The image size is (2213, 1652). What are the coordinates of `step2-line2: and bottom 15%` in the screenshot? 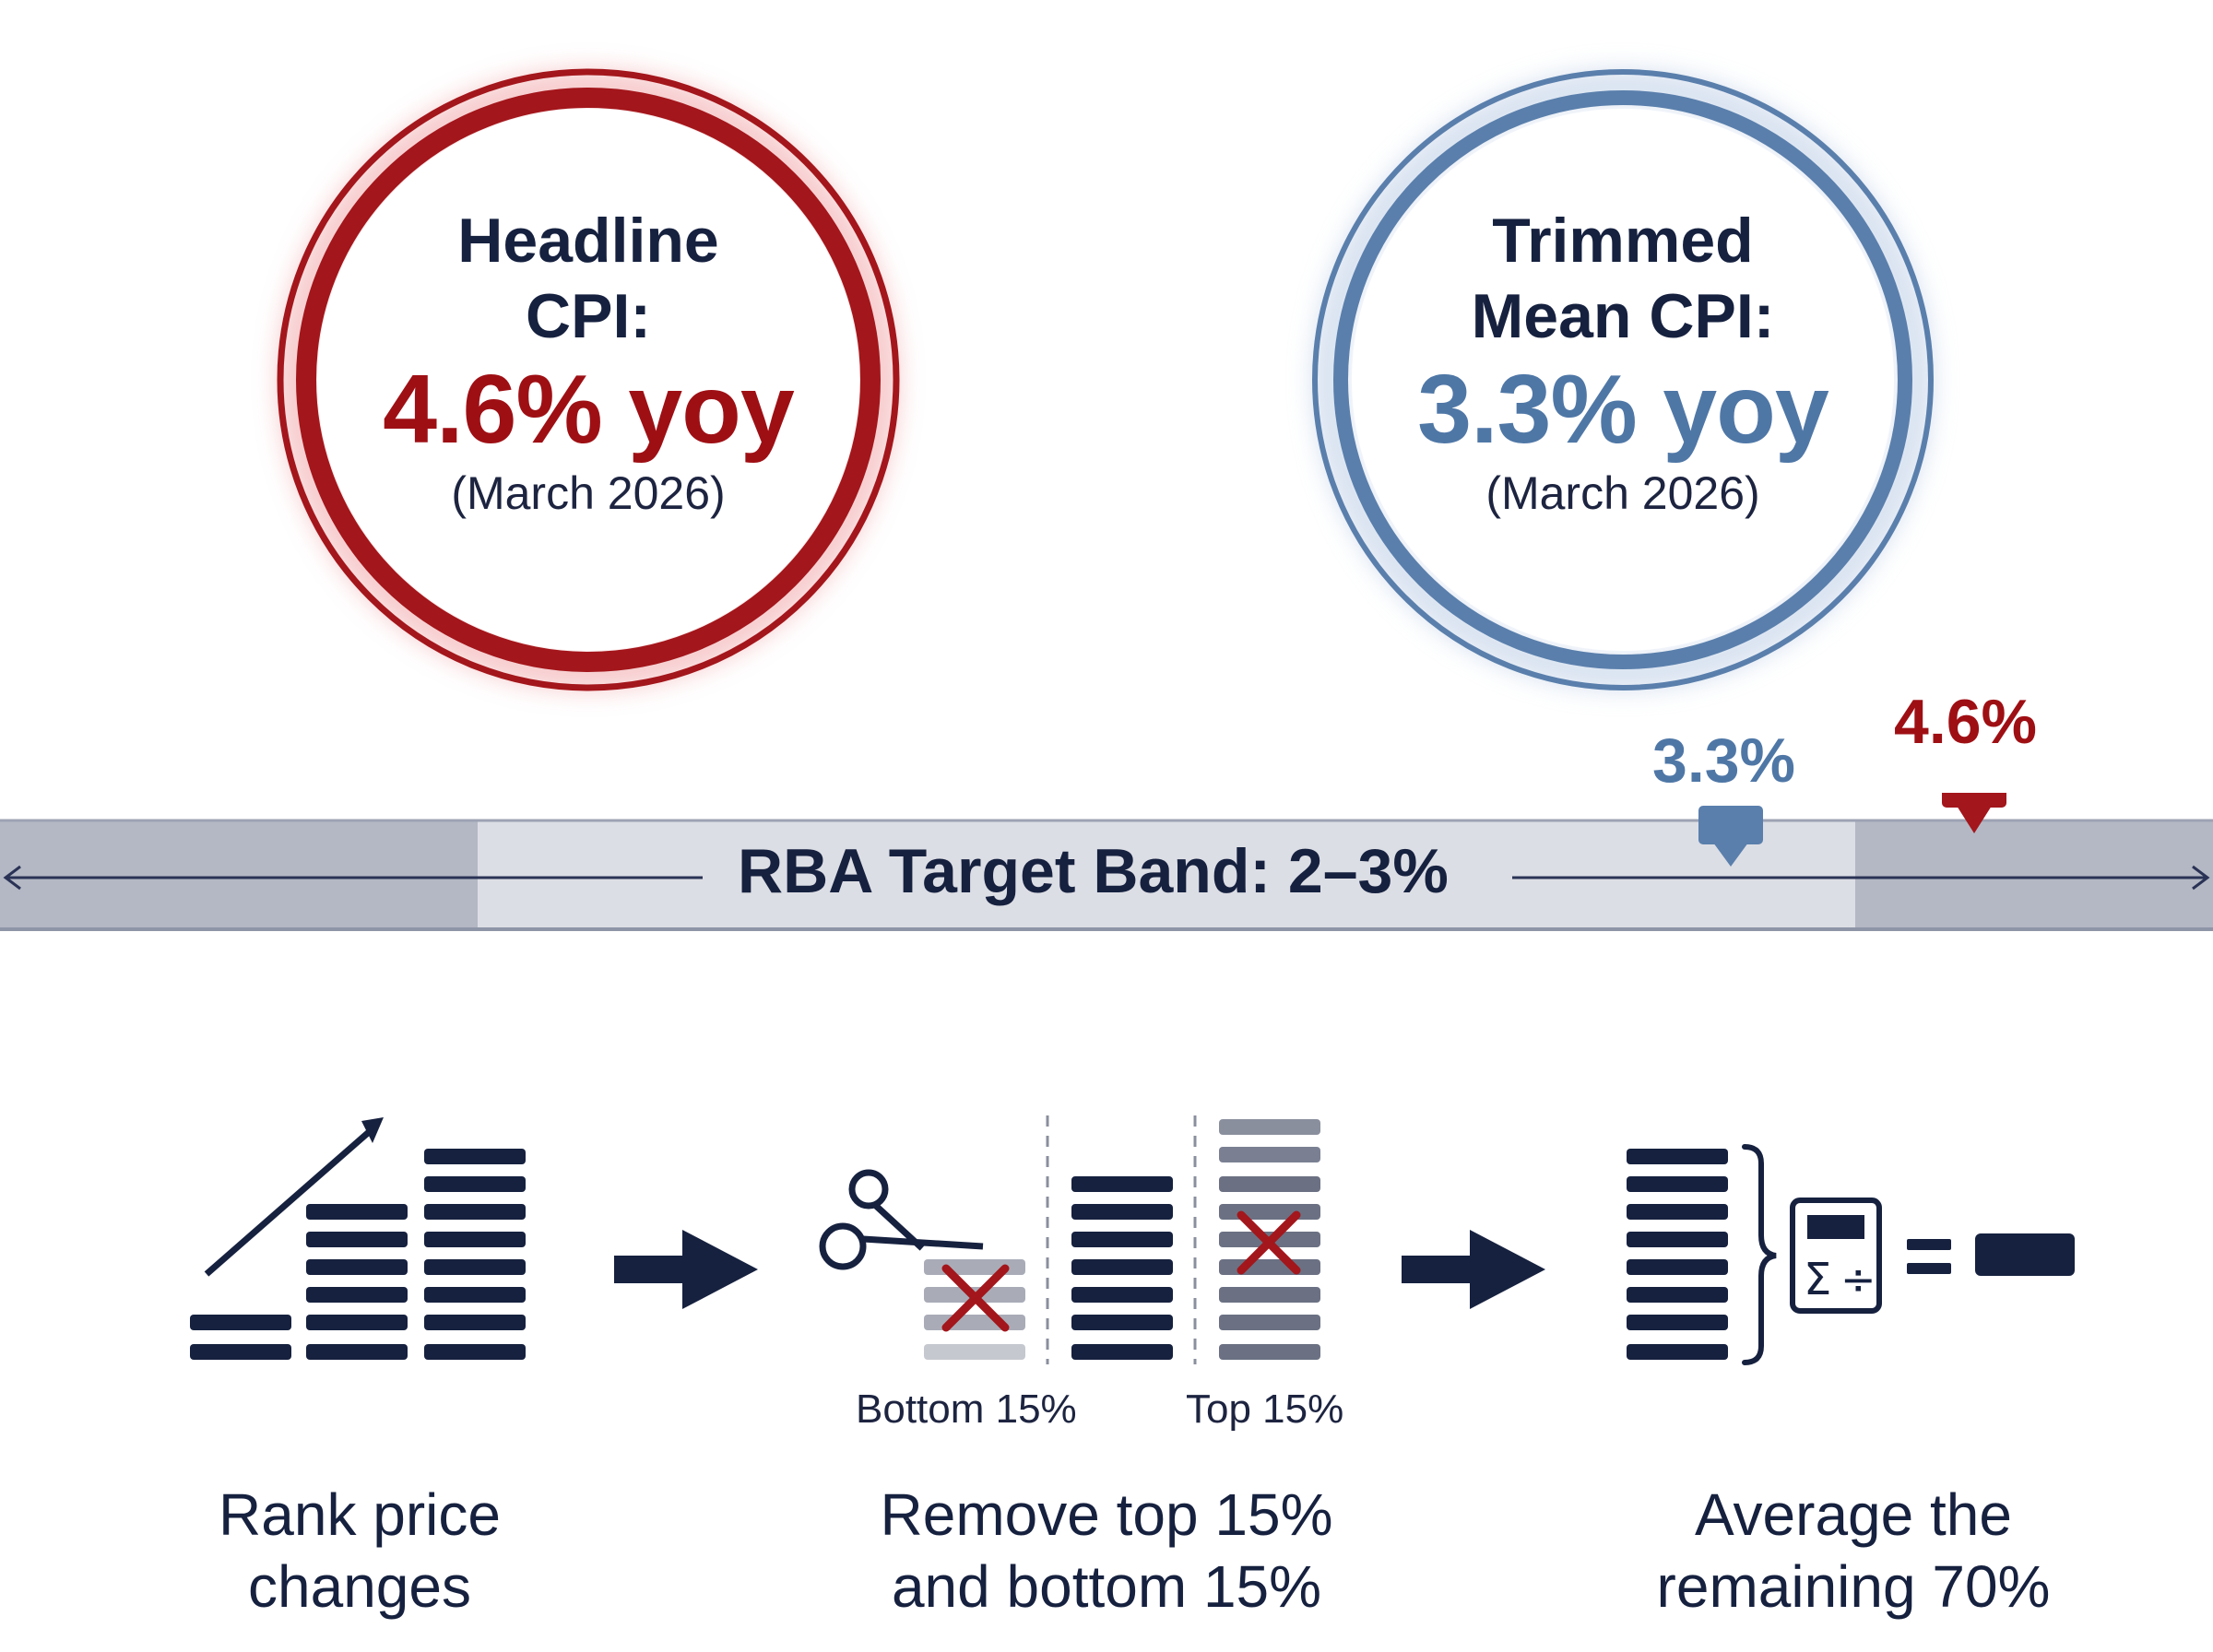 It's located at (1106, 1586).